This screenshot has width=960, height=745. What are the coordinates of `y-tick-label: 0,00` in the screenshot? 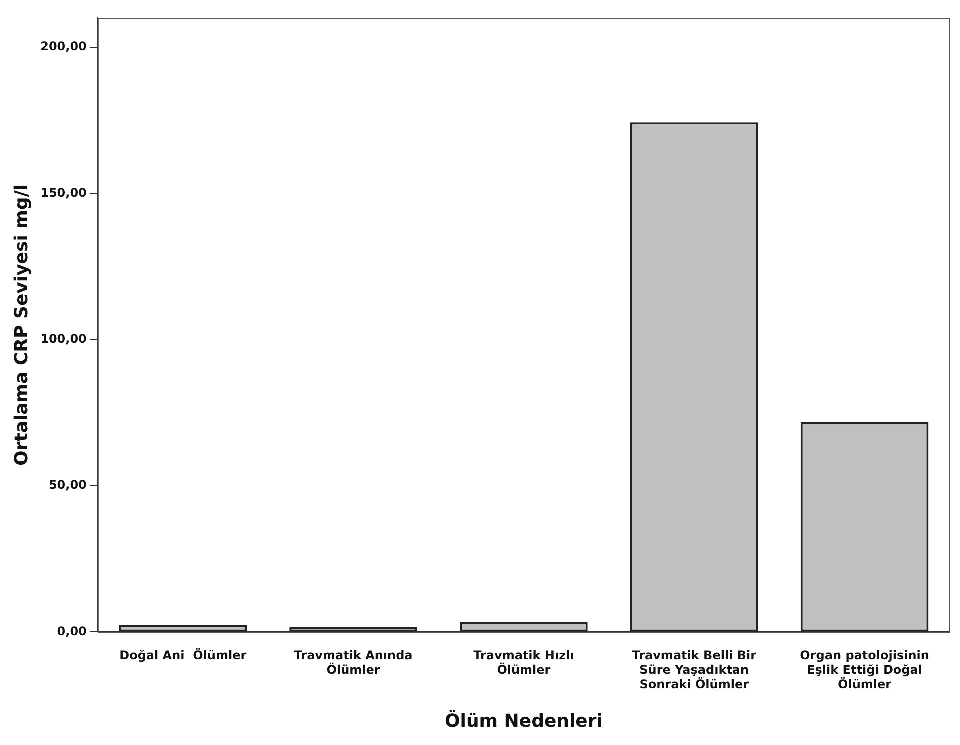 It's located at (72, 631).